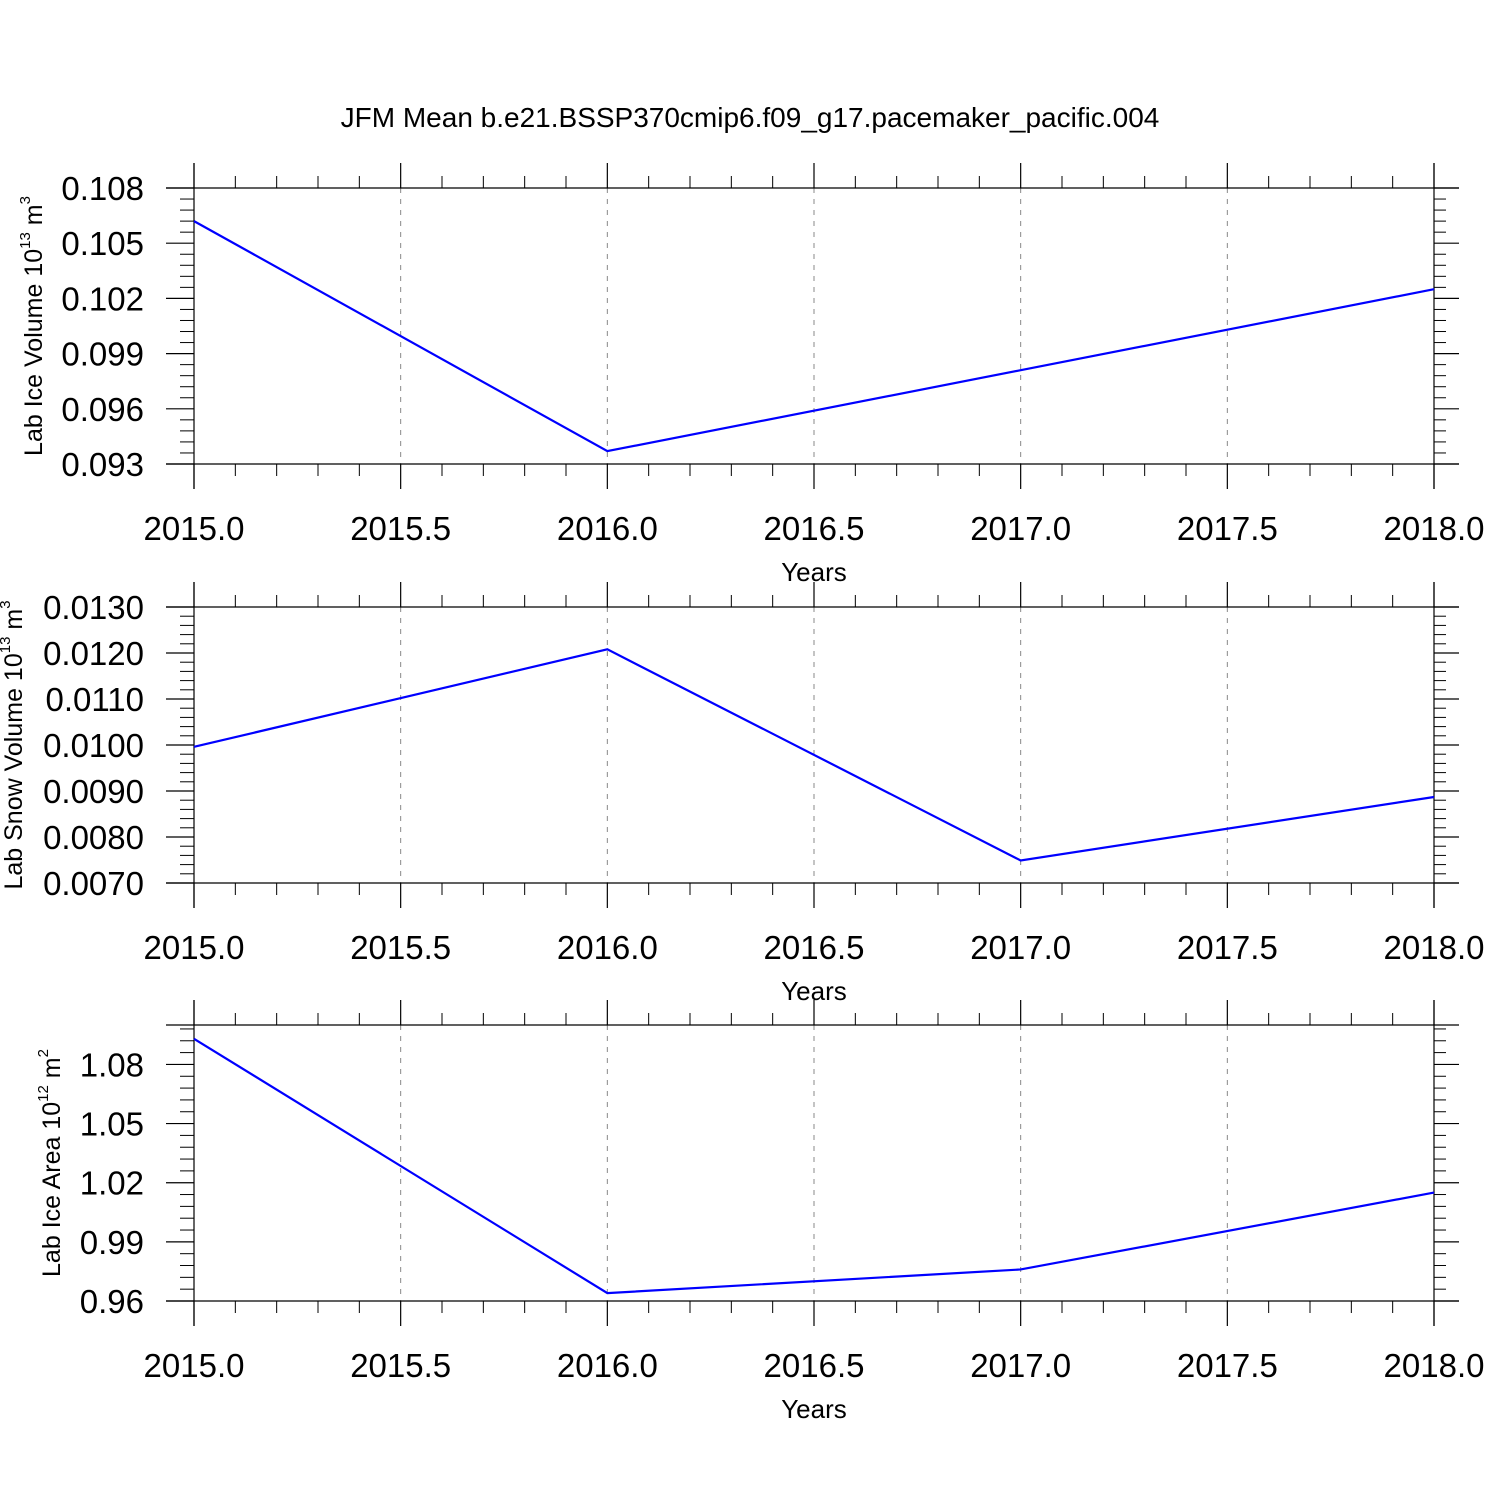  I want to click on y-tick-label: 0.105, so click(102, 243).